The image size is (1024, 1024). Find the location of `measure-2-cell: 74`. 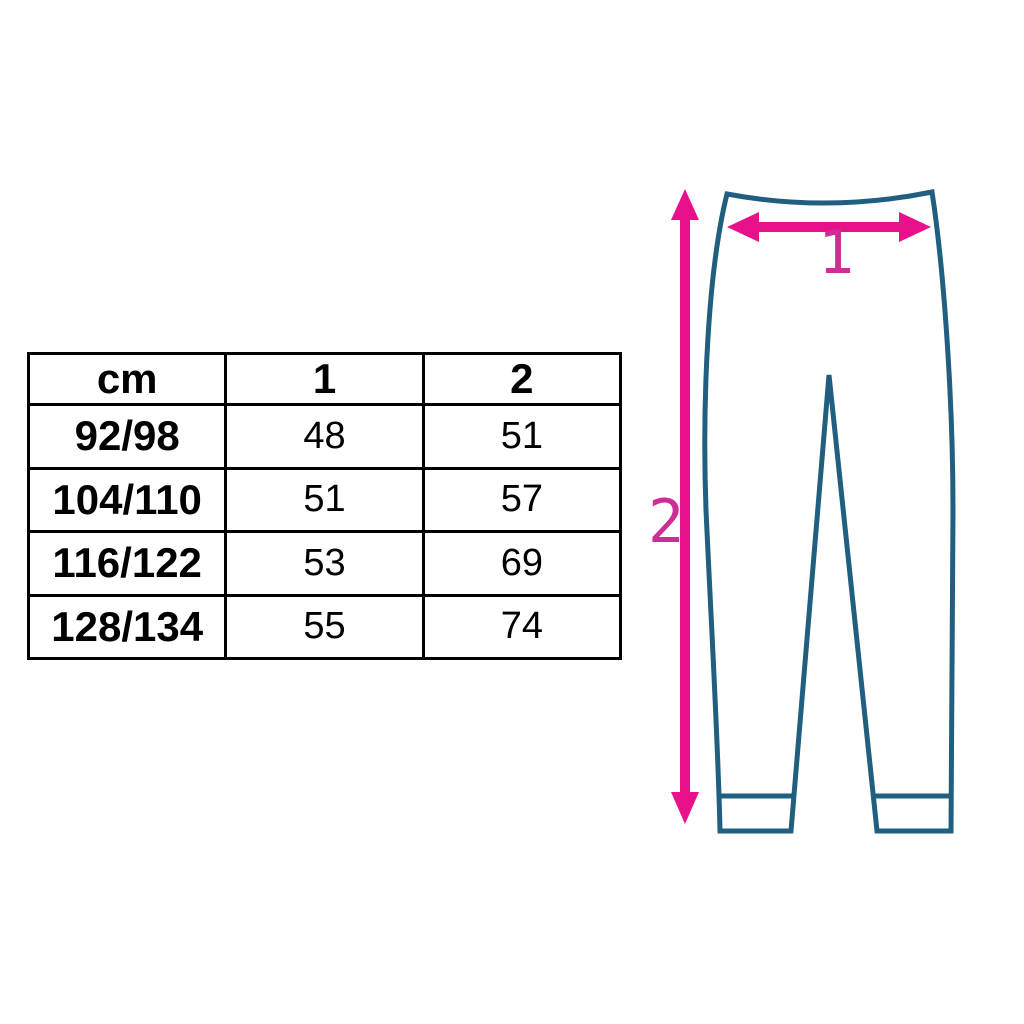

measure-2-cell: 74 is located at coordinates (522, 626).